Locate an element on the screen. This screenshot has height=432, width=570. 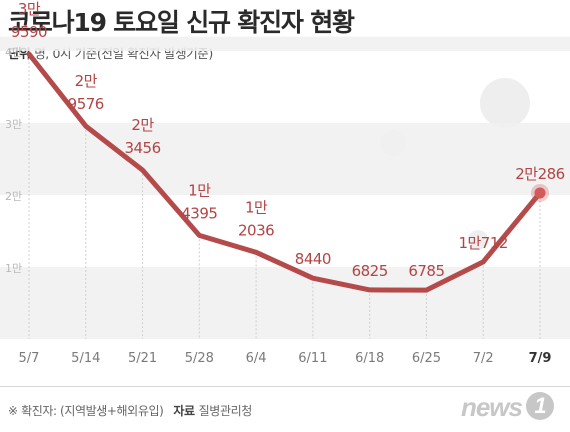
footer-divider is located at coordinates (285, 386).